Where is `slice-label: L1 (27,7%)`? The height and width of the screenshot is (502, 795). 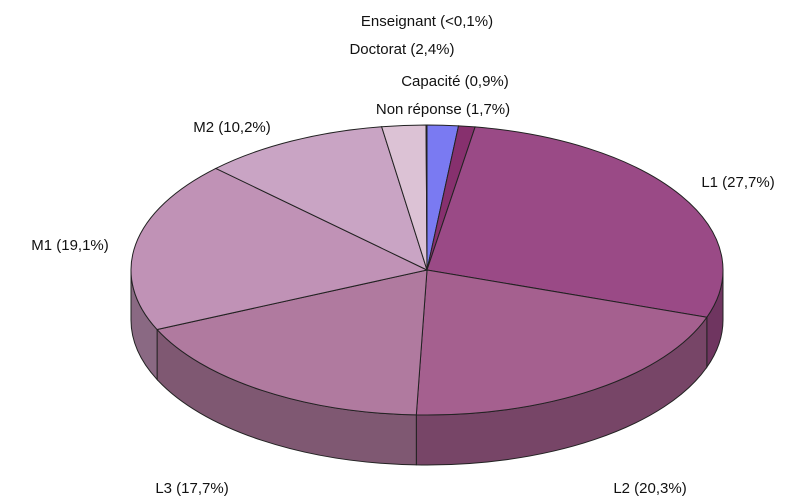
slice-label: L1 (27,7%) is located at coordinates (737, 182).